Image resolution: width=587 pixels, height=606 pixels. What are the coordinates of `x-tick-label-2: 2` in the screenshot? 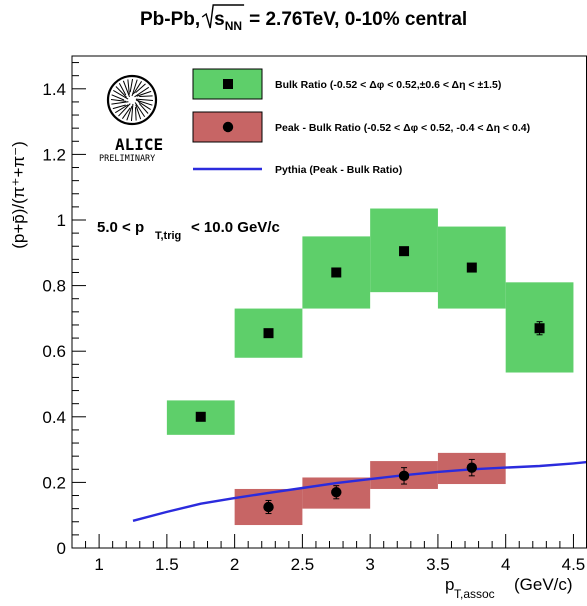 It's located at (234, 564).